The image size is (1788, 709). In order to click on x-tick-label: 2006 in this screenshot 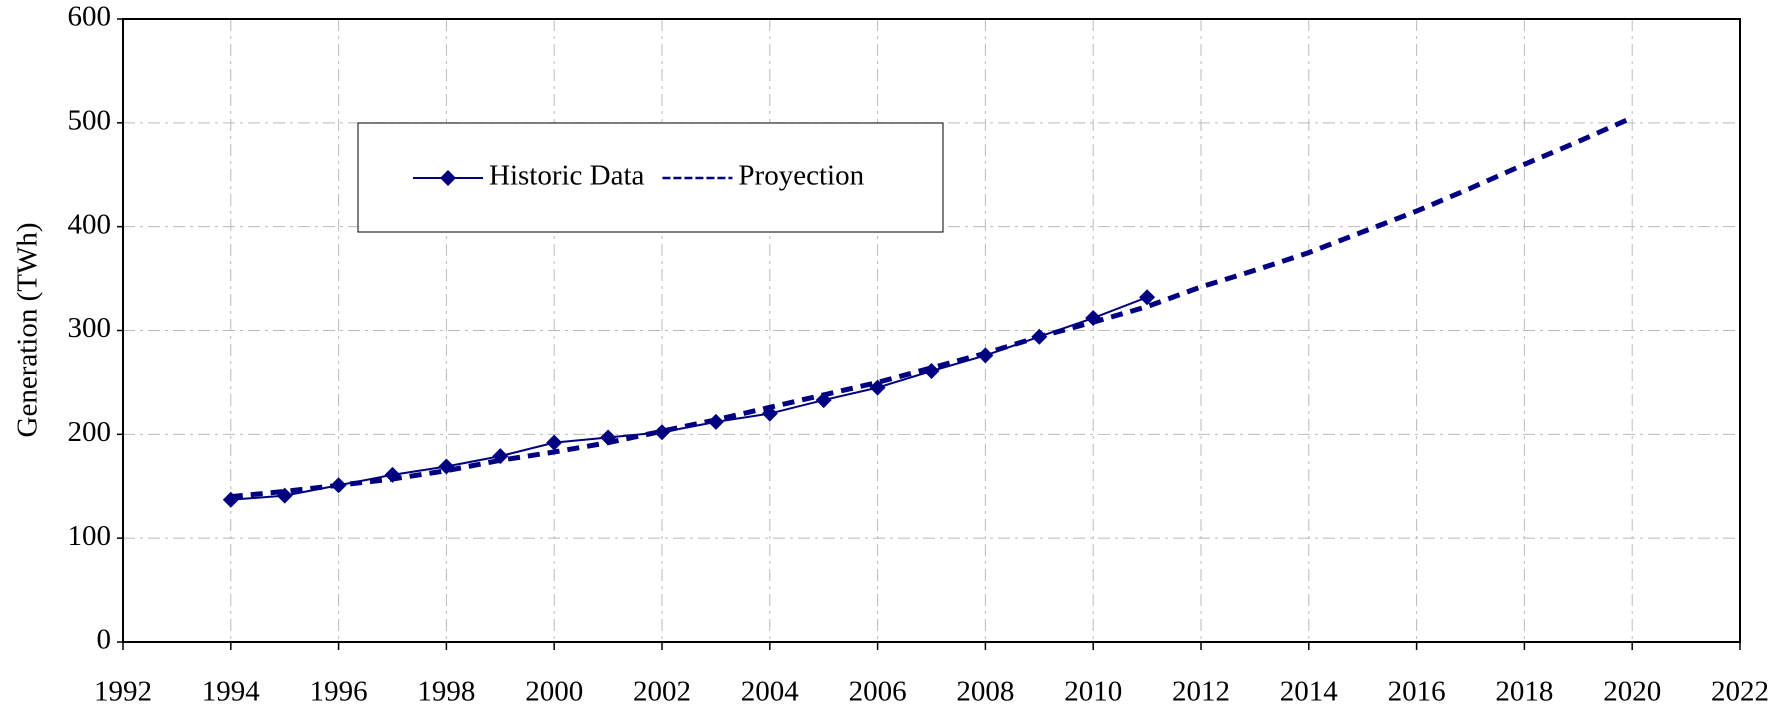, I will do `click(878, 692)`.